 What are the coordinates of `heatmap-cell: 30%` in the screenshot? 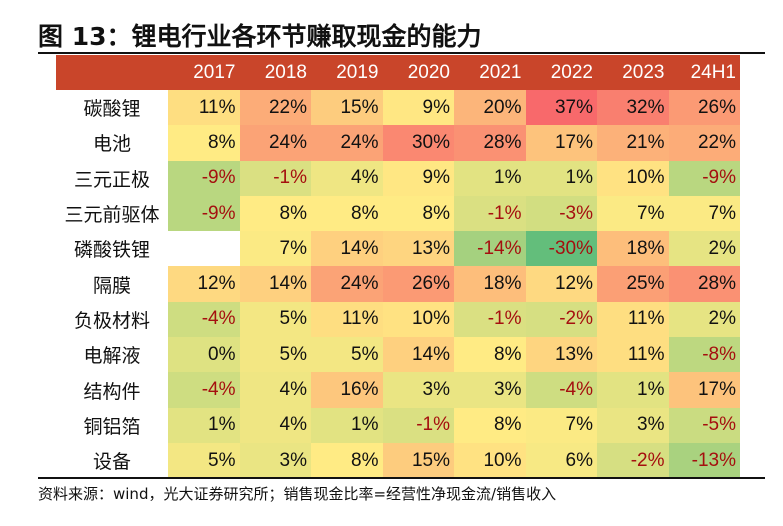 It's located at (418, 143).